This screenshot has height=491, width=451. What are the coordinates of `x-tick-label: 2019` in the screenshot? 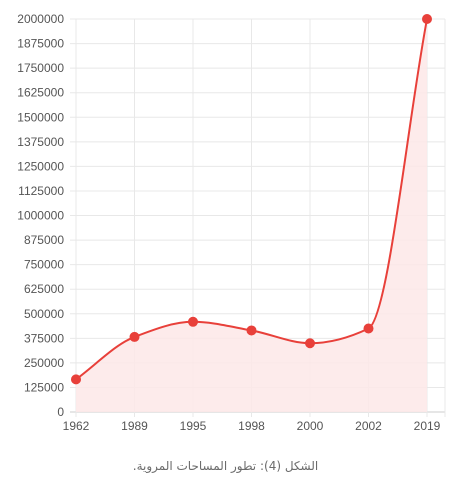 It's located at (427, 426).